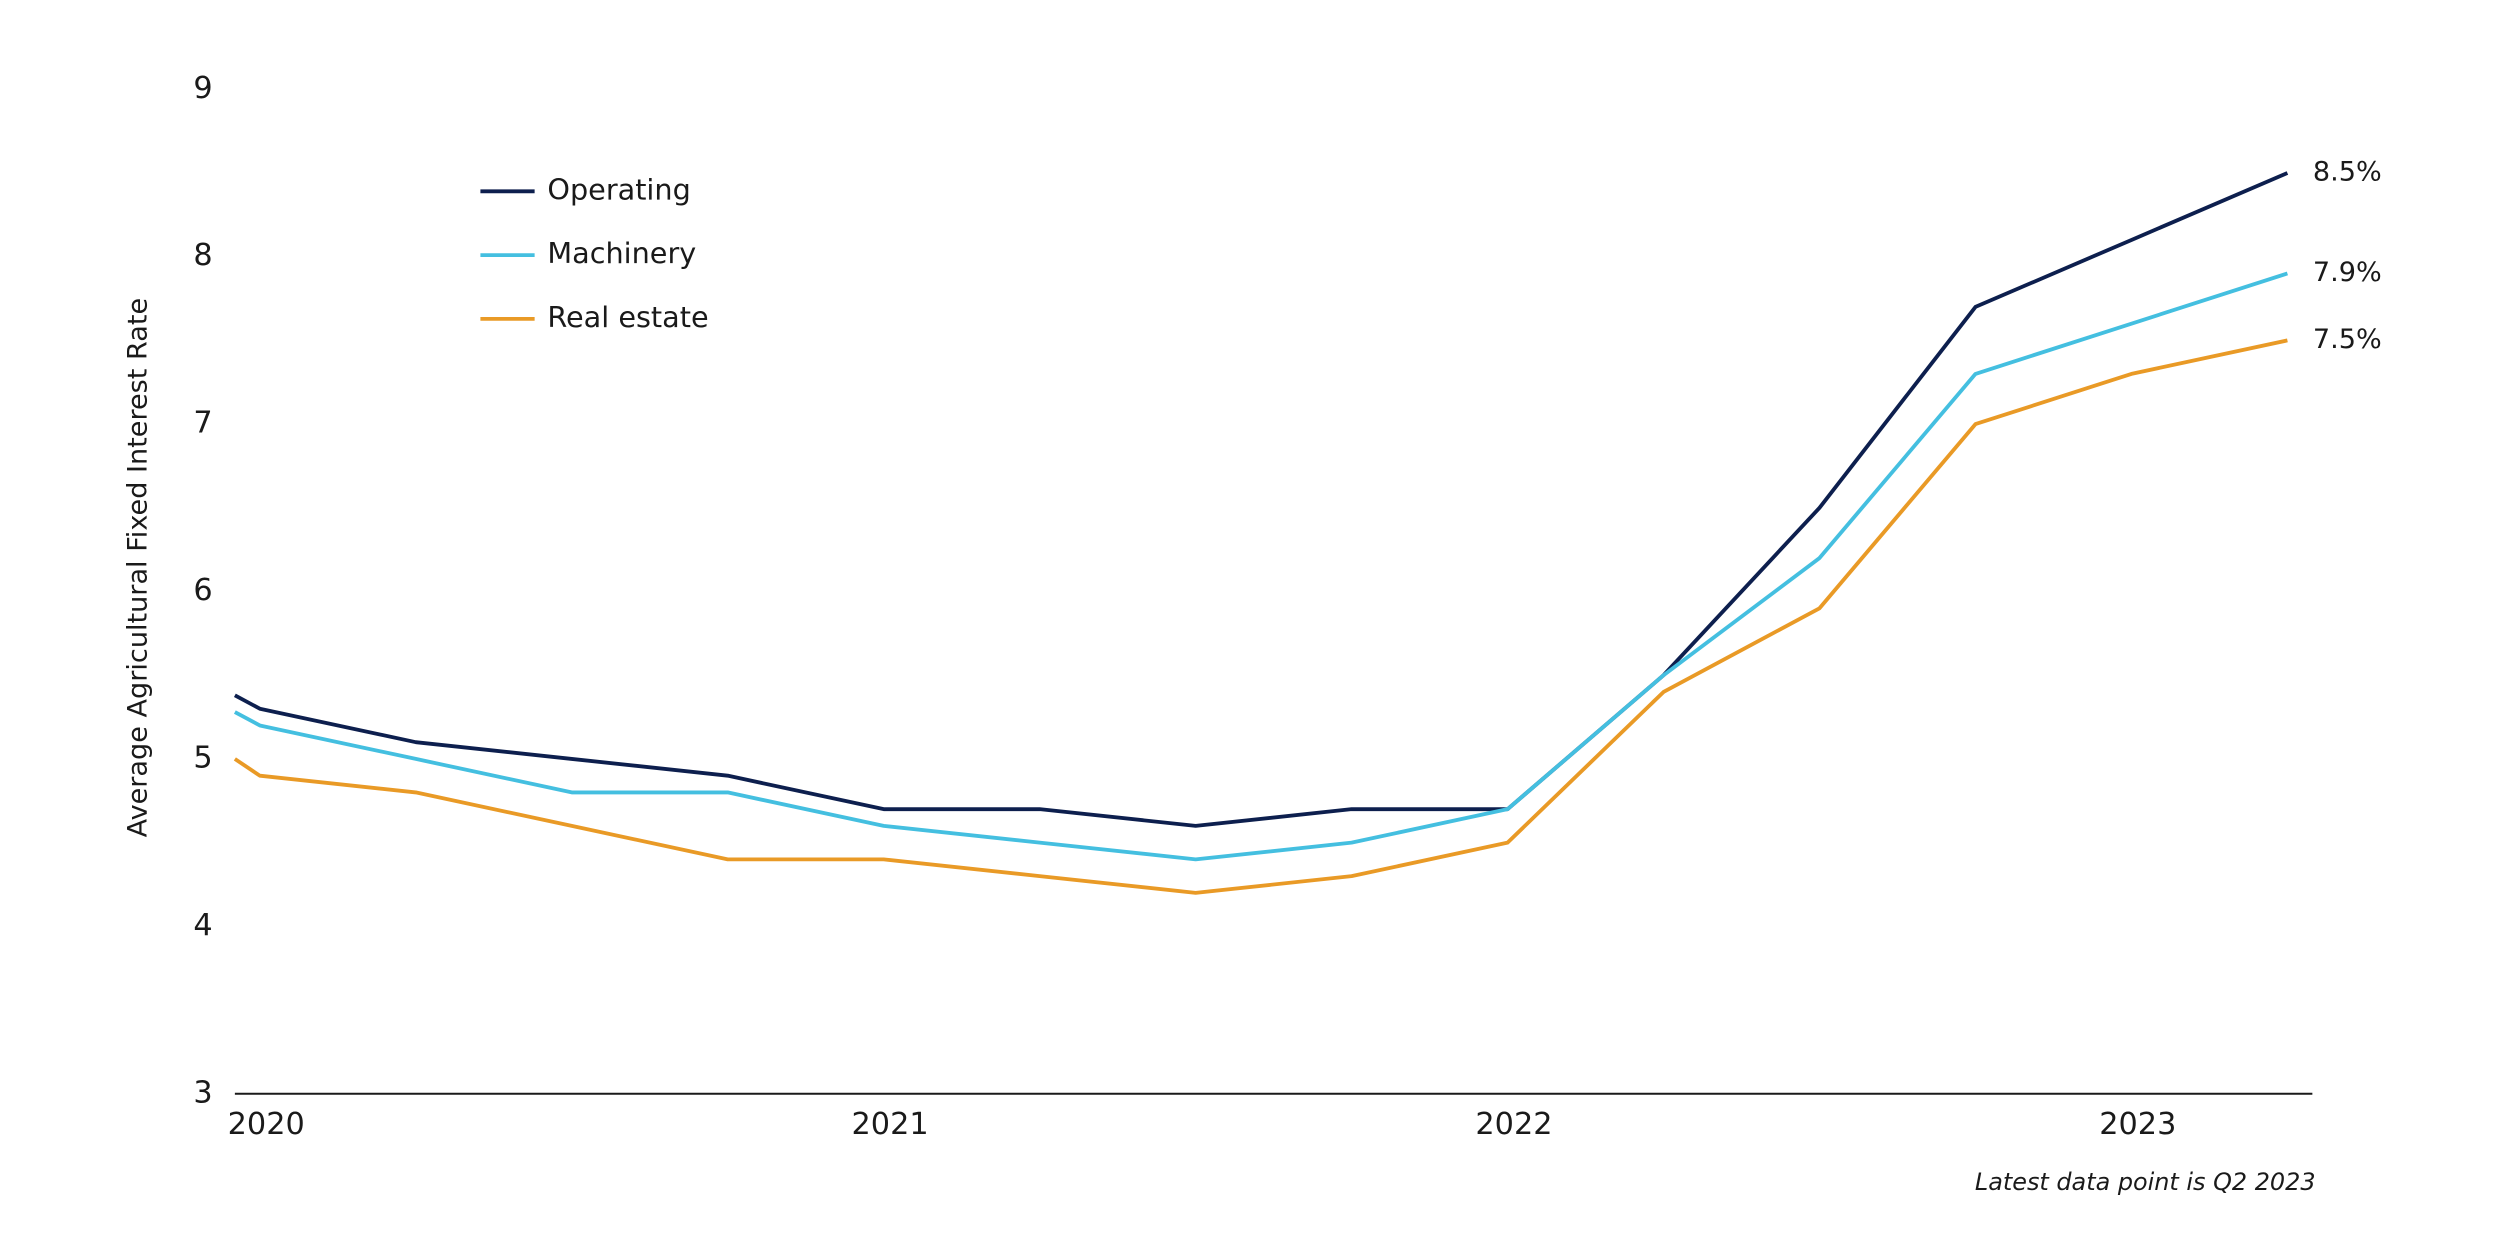 The height and width of the screenshot is (1250, 2501). I want to click on x-tick-label: 2020, so click(266, 1124).